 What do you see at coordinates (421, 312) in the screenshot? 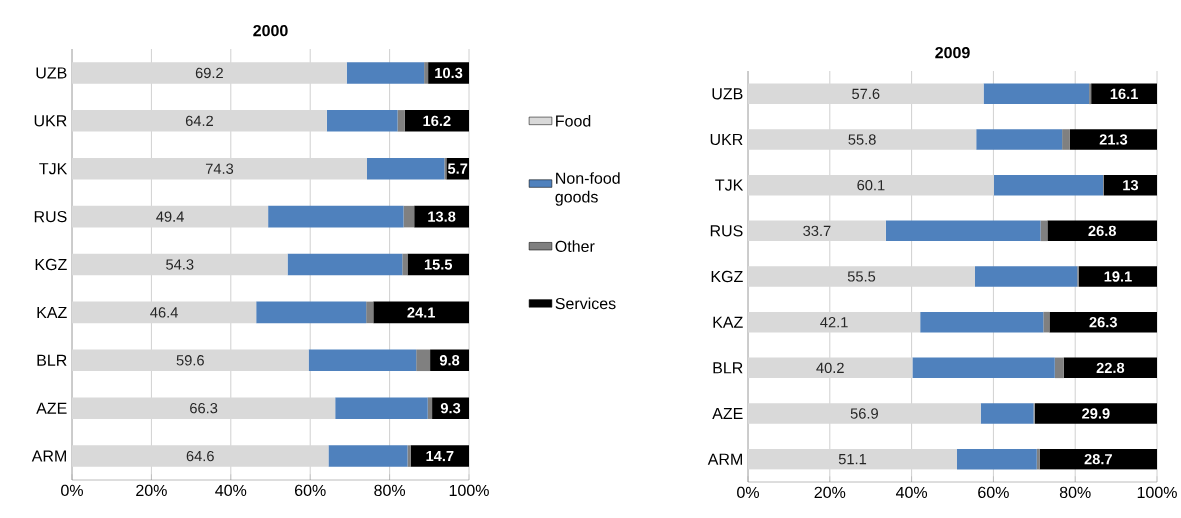
I see `data-label: 24.1` at bounding box center [421, 312].